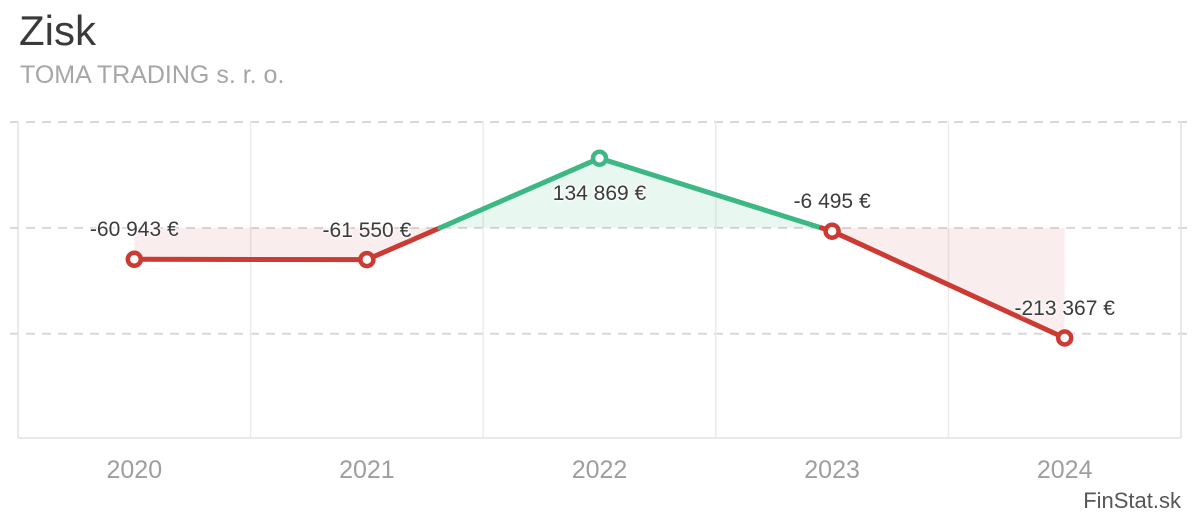 The width and height of the screenshot is (1200, 520). I want to click on x-axis-tick-2020: 2020, so click(134, 470).